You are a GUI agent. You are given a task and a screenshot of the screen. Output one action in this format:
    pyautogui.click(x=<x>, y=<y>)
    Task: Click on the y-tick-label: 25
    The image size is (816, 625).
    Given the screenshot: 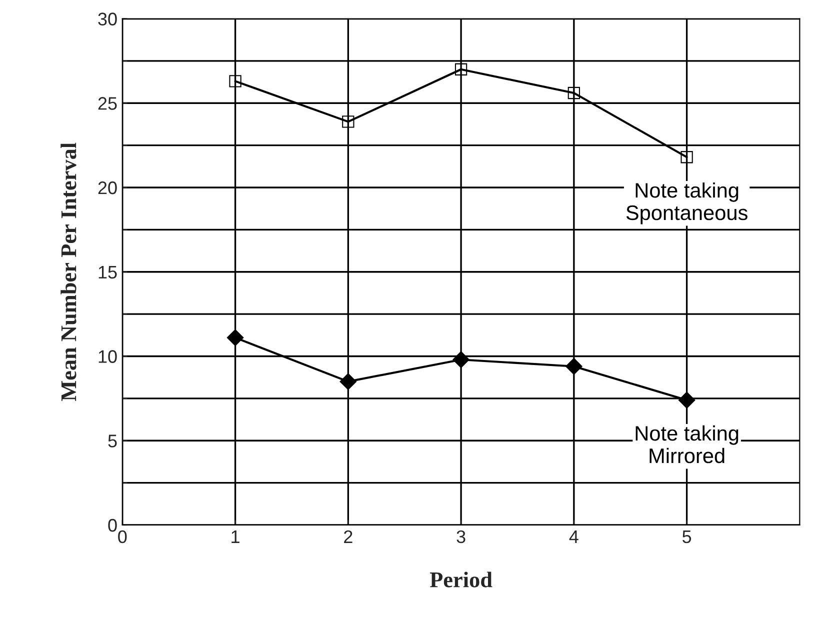 What is the action you would take?
    pyautogui.click(x=107, y=103)
    